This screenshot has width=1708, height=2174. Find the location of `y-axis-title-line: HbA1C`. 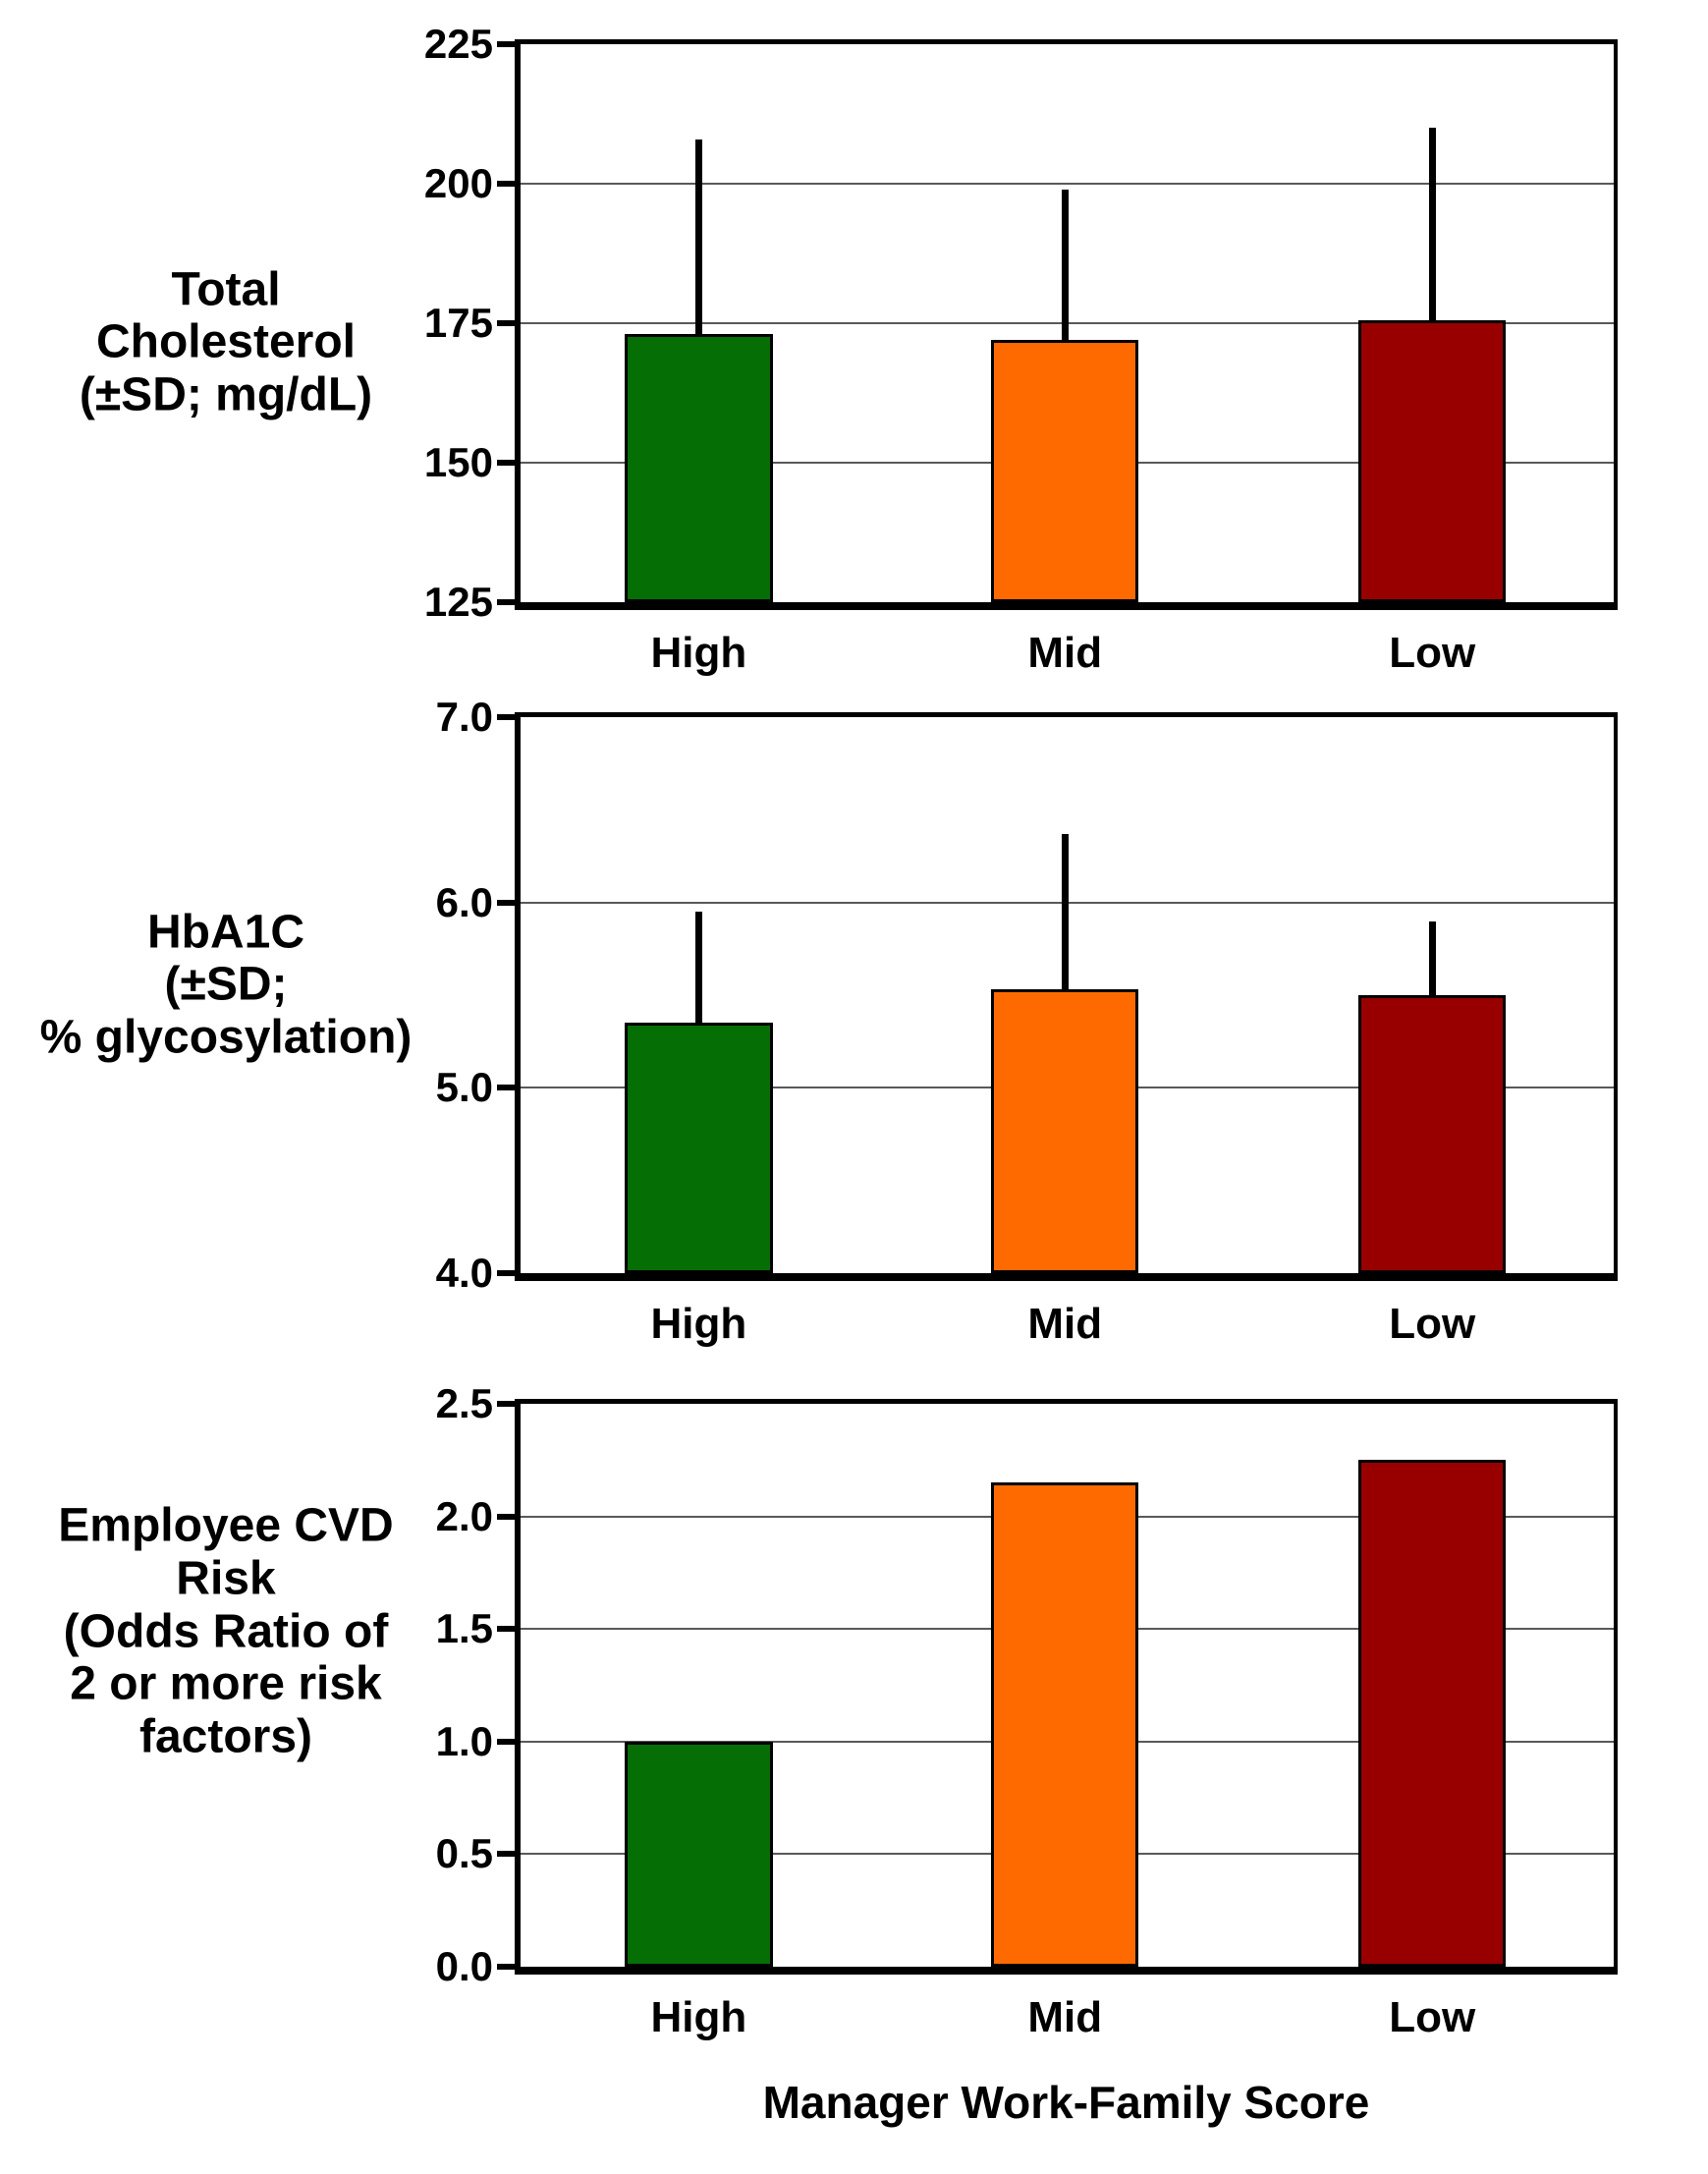

y-axis-title-line: HbA1C is located at coordinates (225, 931).